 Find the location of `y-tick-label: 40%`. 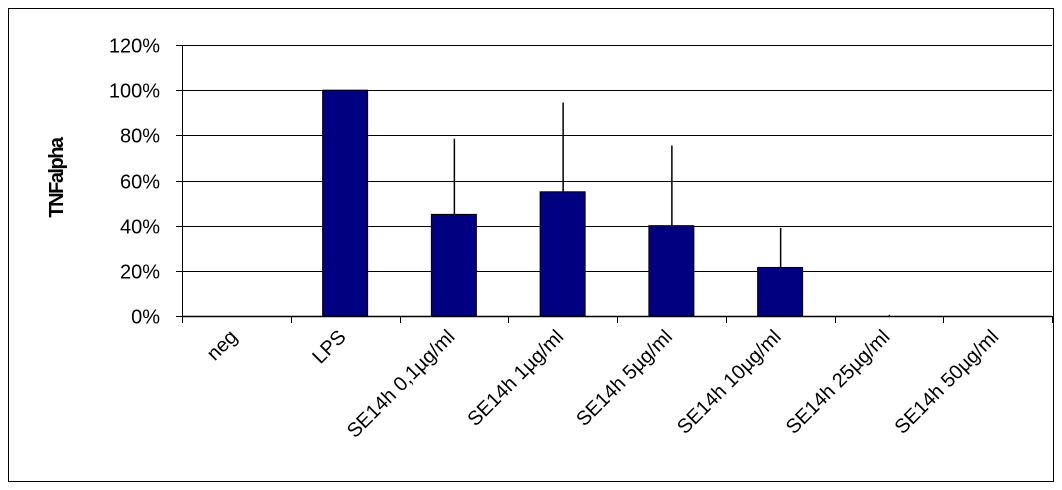

y-tick-label: 40% is located at coordinates (140, 228).